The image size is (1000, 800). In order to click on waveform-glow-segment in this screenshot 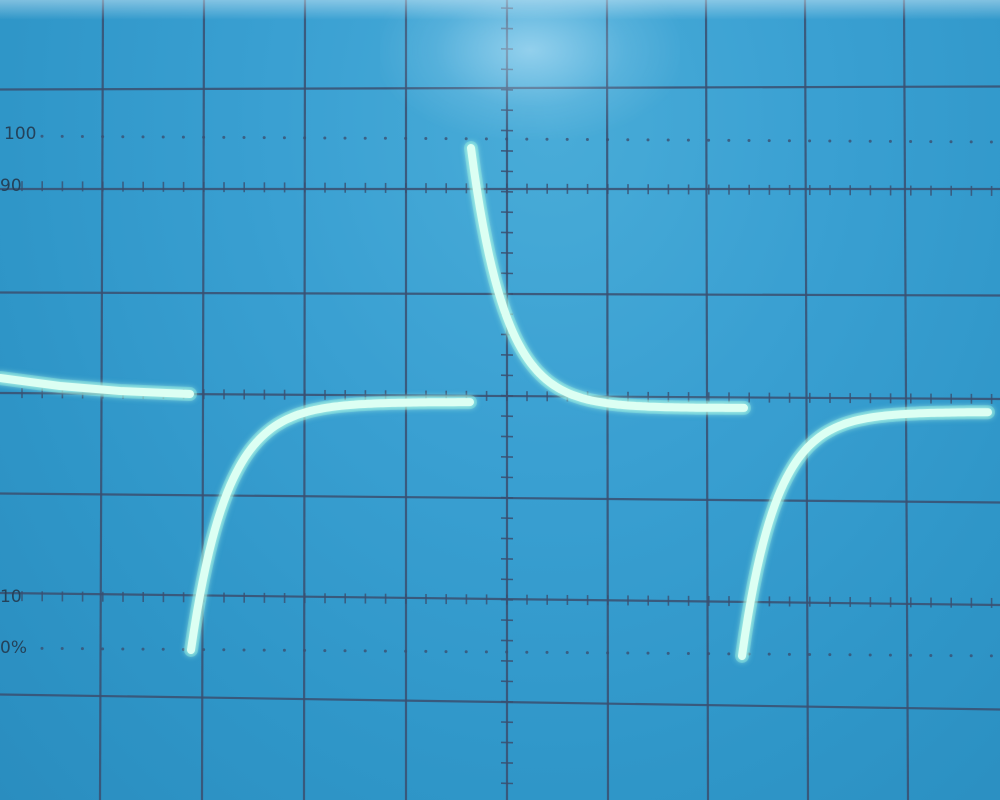, I will do `click(330, 526)`.